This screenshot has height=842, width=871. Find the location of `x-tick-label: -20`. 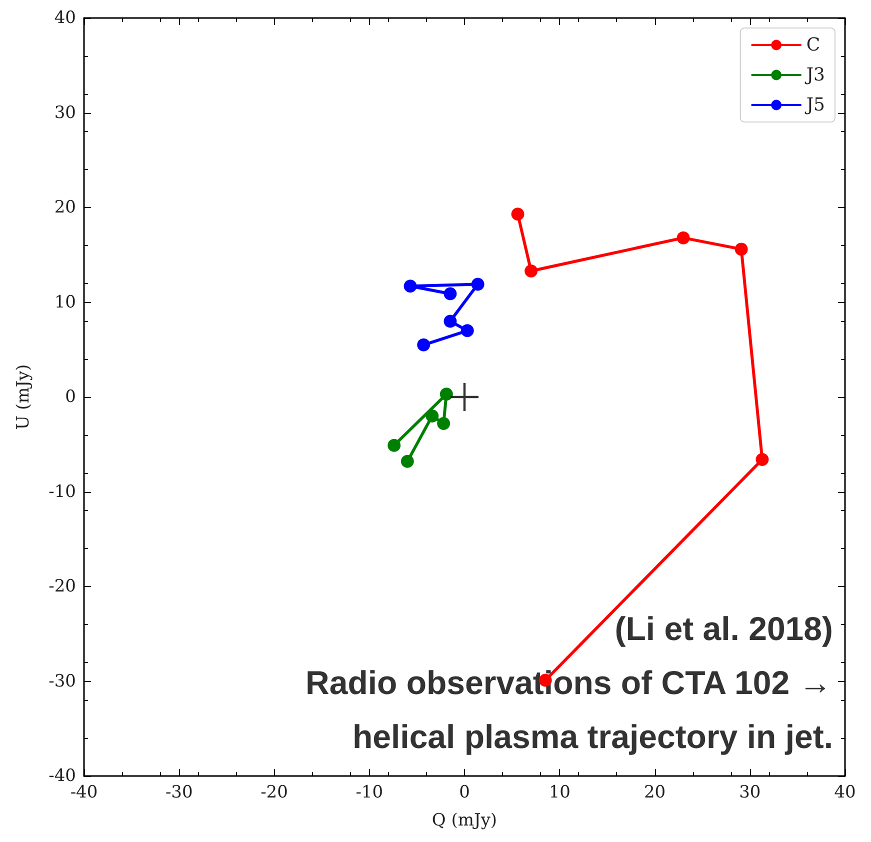

x-tick-label: -20 is located at coordinates (274, 792).